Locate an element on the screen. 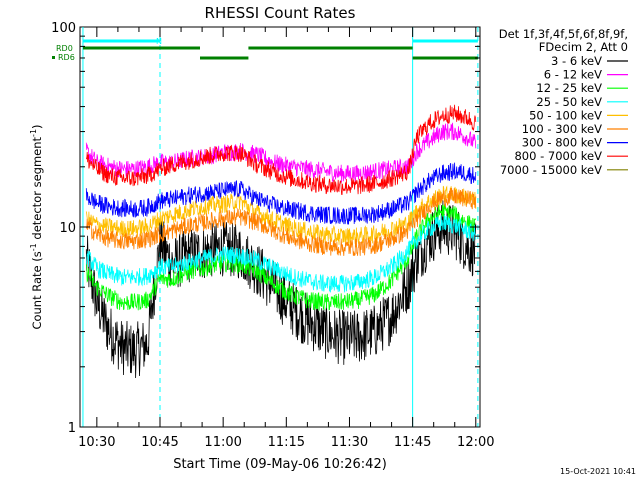  legend-label-3: 25 - 50 keV is located at coordinates (569, 102).